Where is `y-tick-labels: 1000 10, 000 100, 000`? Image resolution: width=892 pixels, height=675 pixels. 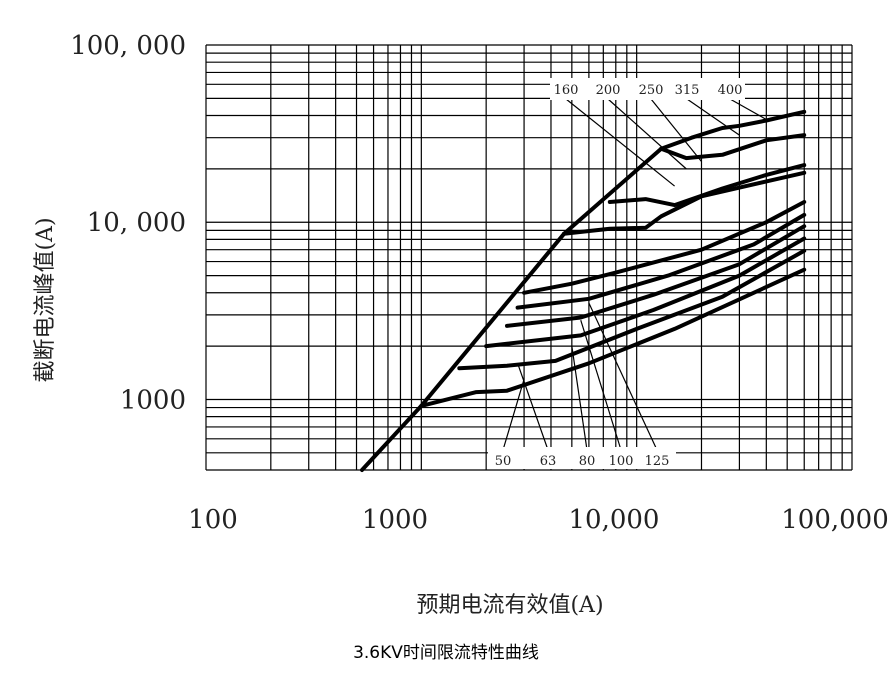 y-tick-labels: 1000 10, 000 100, 000 is located at coordinates (128, 223).